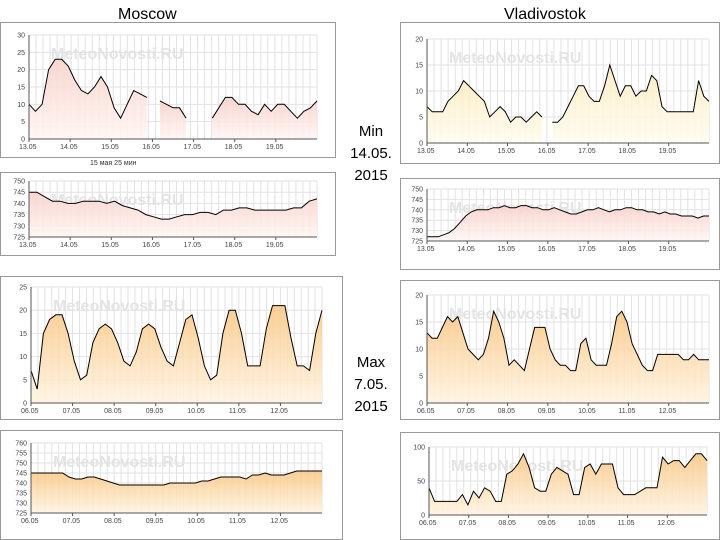 Image resolution: width=720 pixels, height=540 pixels. Describe the element at coordinates (371, 154) in the screenshot. I see `min-date-label: Min 14.05. 2015` at that location.